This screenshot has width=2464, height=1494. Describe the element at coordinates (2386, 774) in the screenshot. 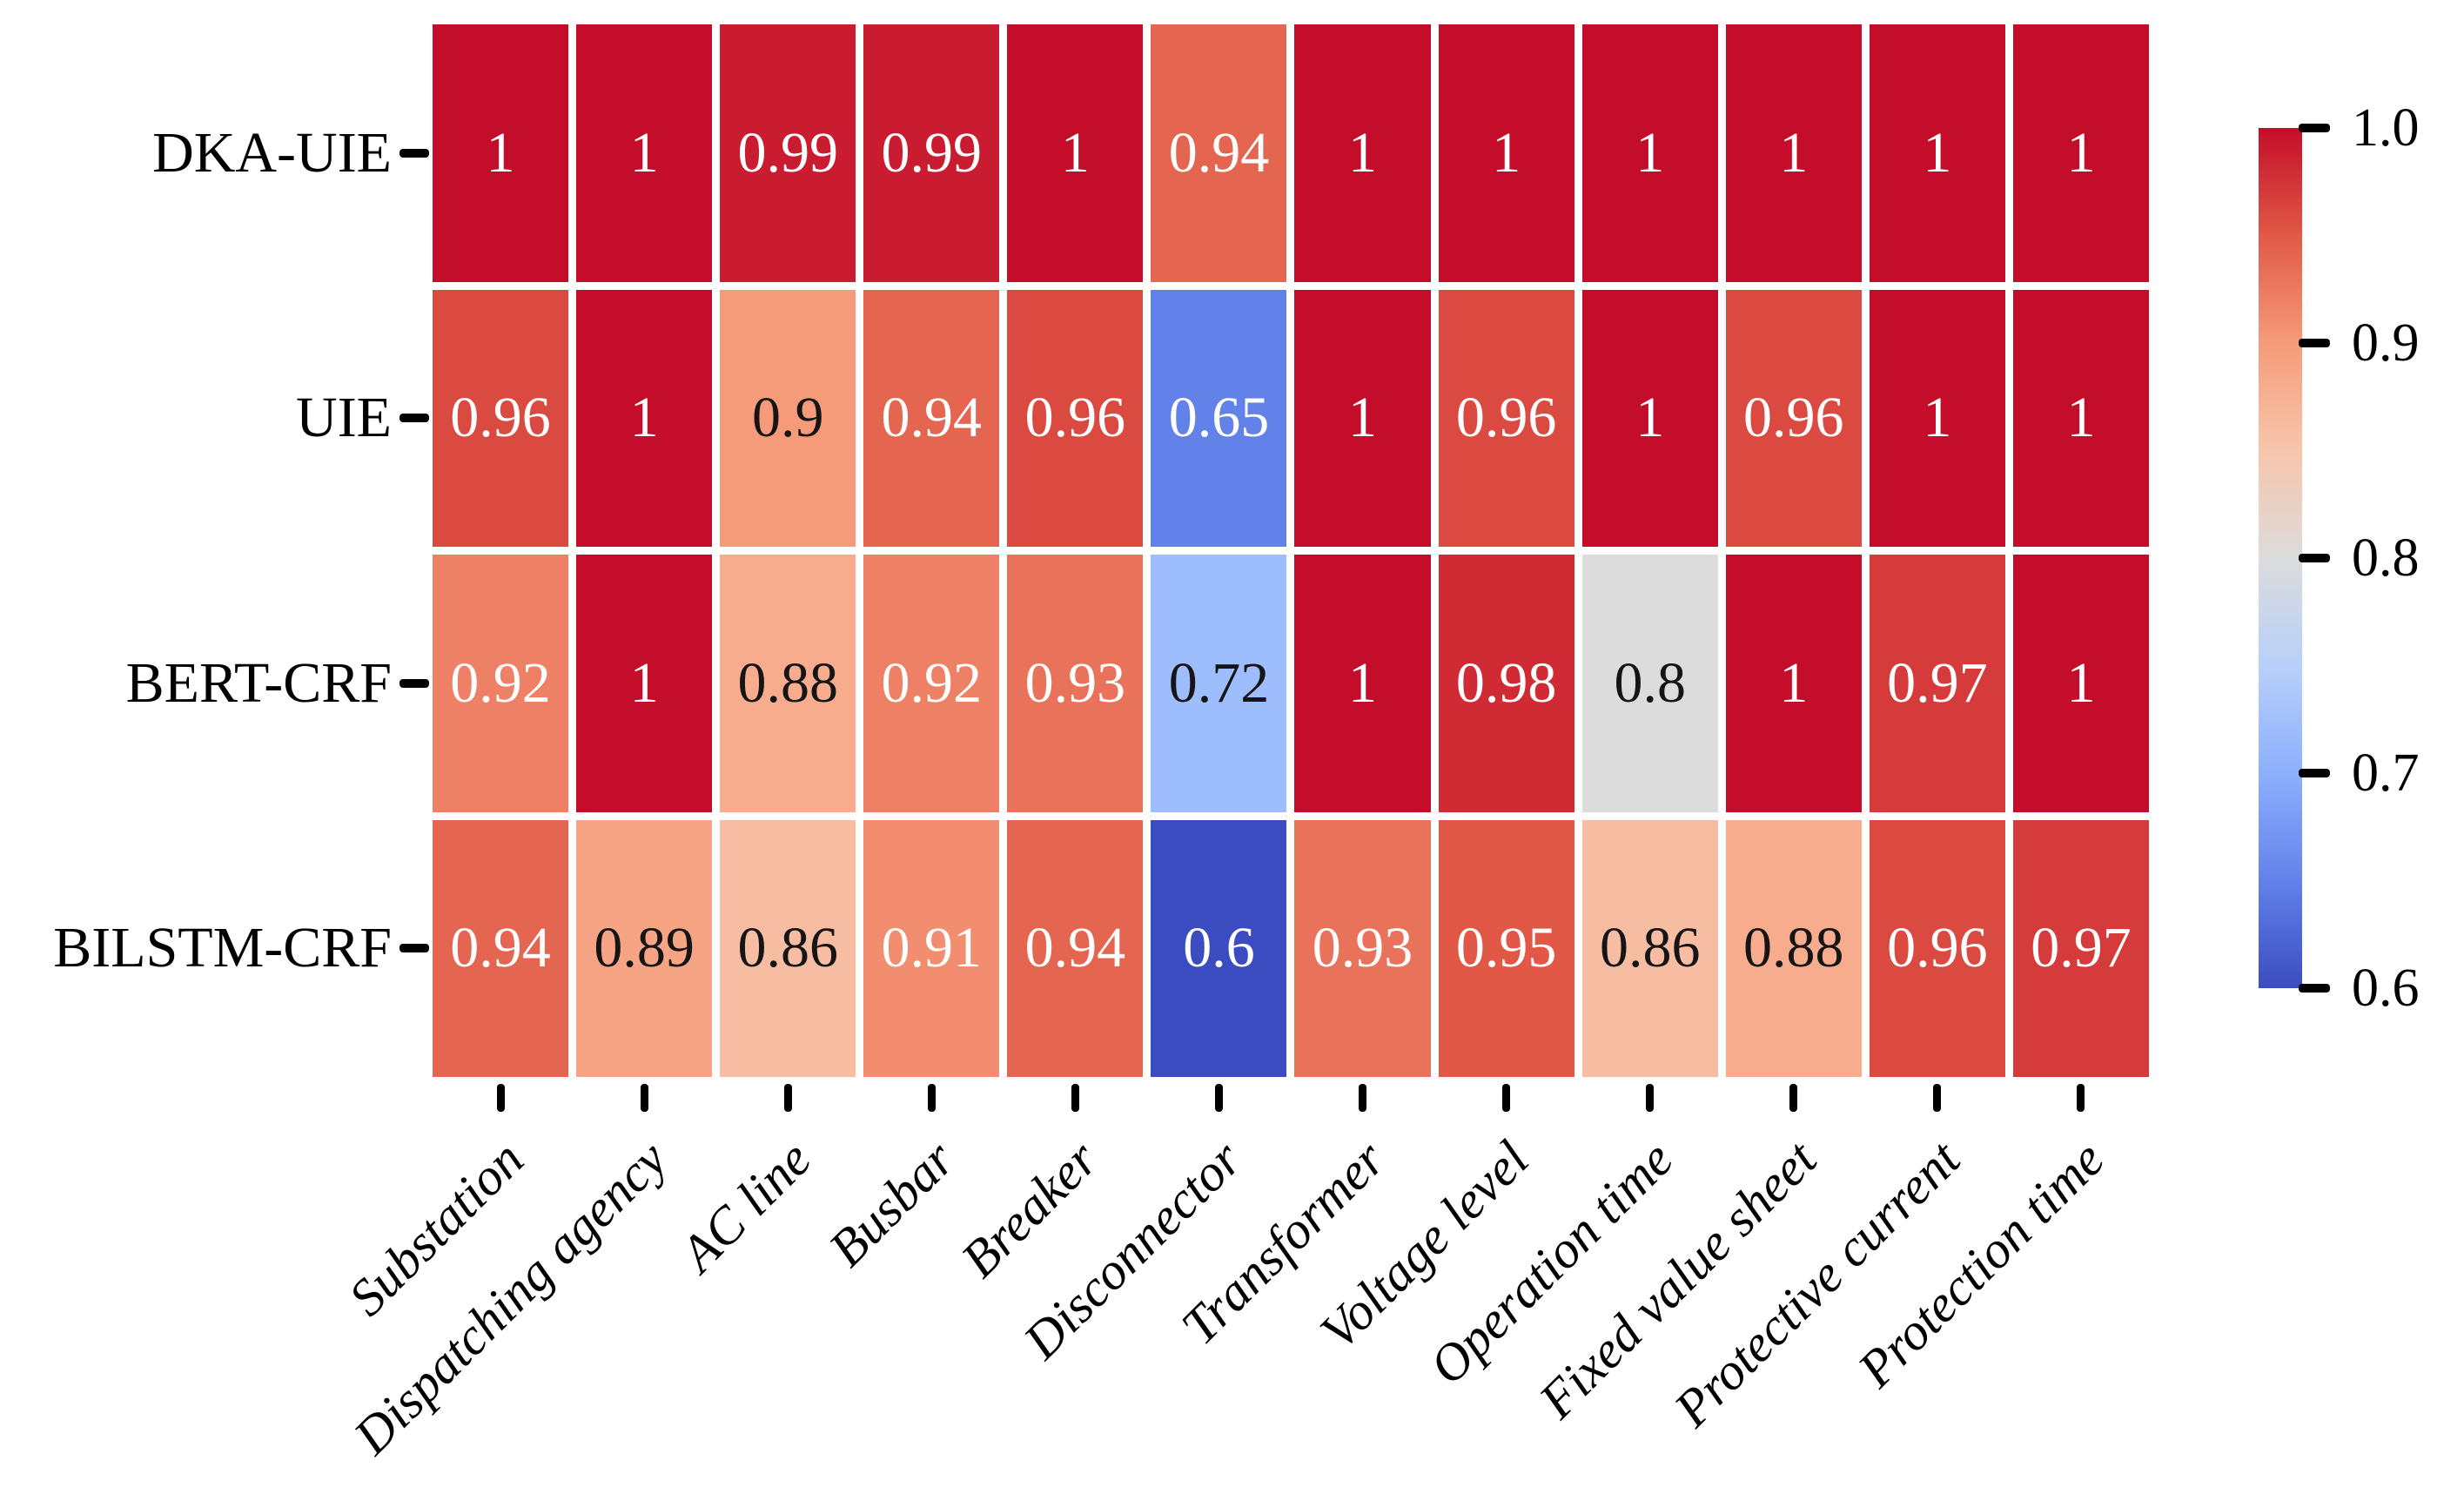

I see `colorbar-tick-label: 0.7` at that location.